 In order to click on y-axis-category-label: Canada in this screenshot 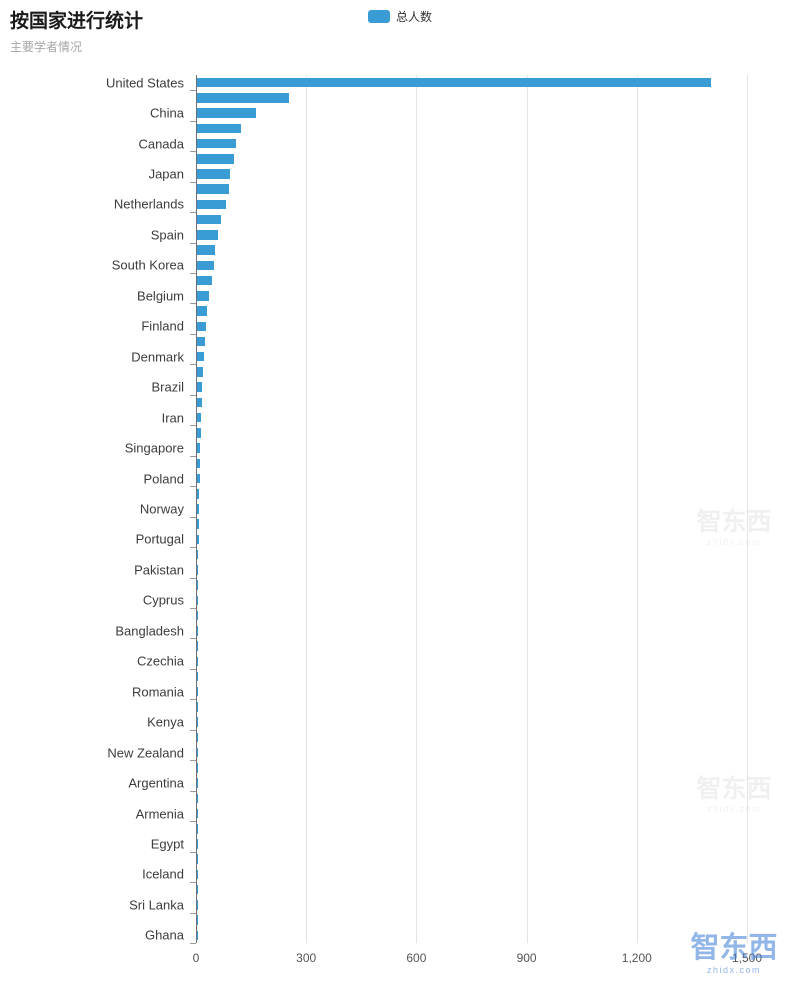, I will do `click(161, 144)`.